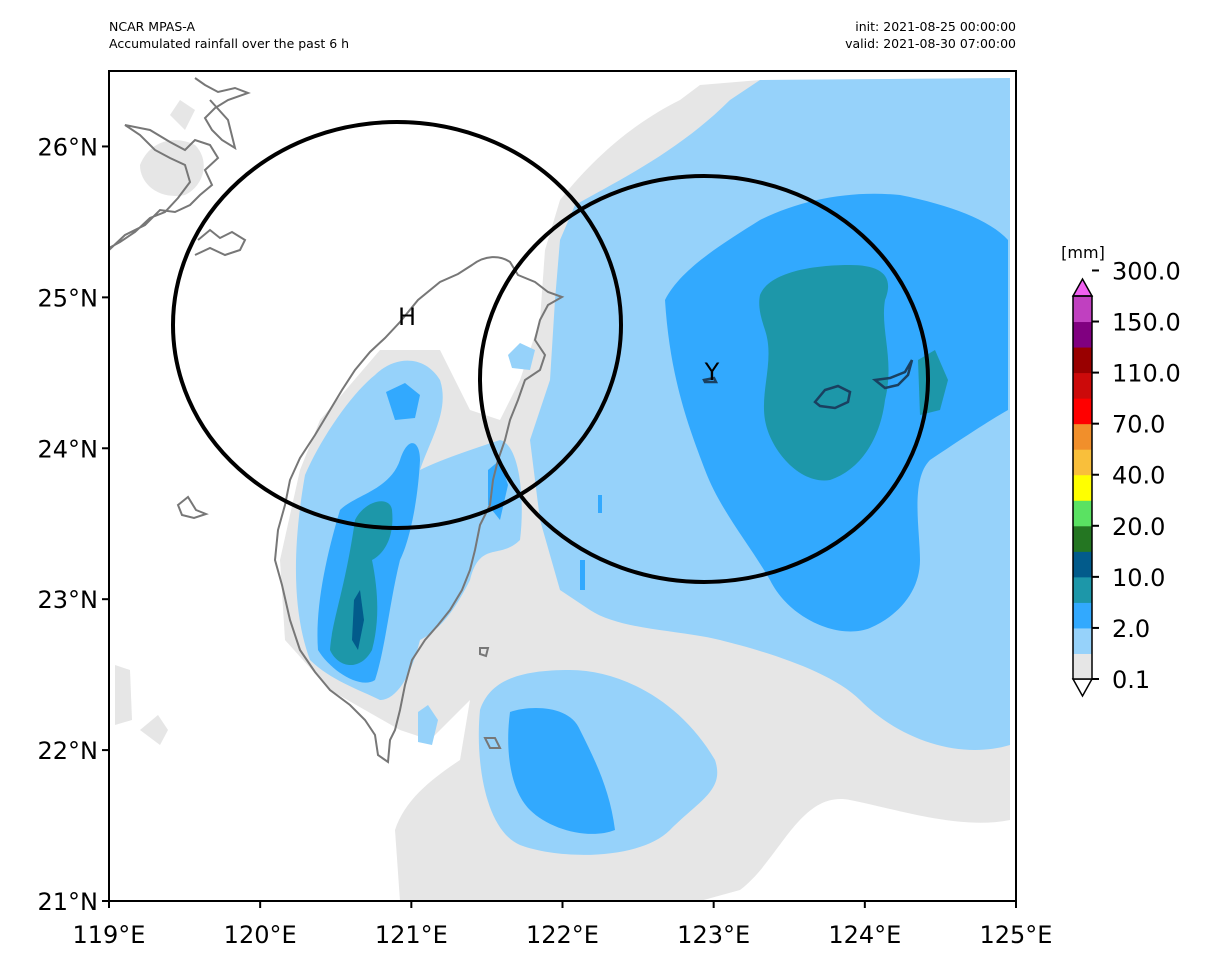  I want to click on init-time: init: 2021-08-25 00:00:00, so click(935, 26).